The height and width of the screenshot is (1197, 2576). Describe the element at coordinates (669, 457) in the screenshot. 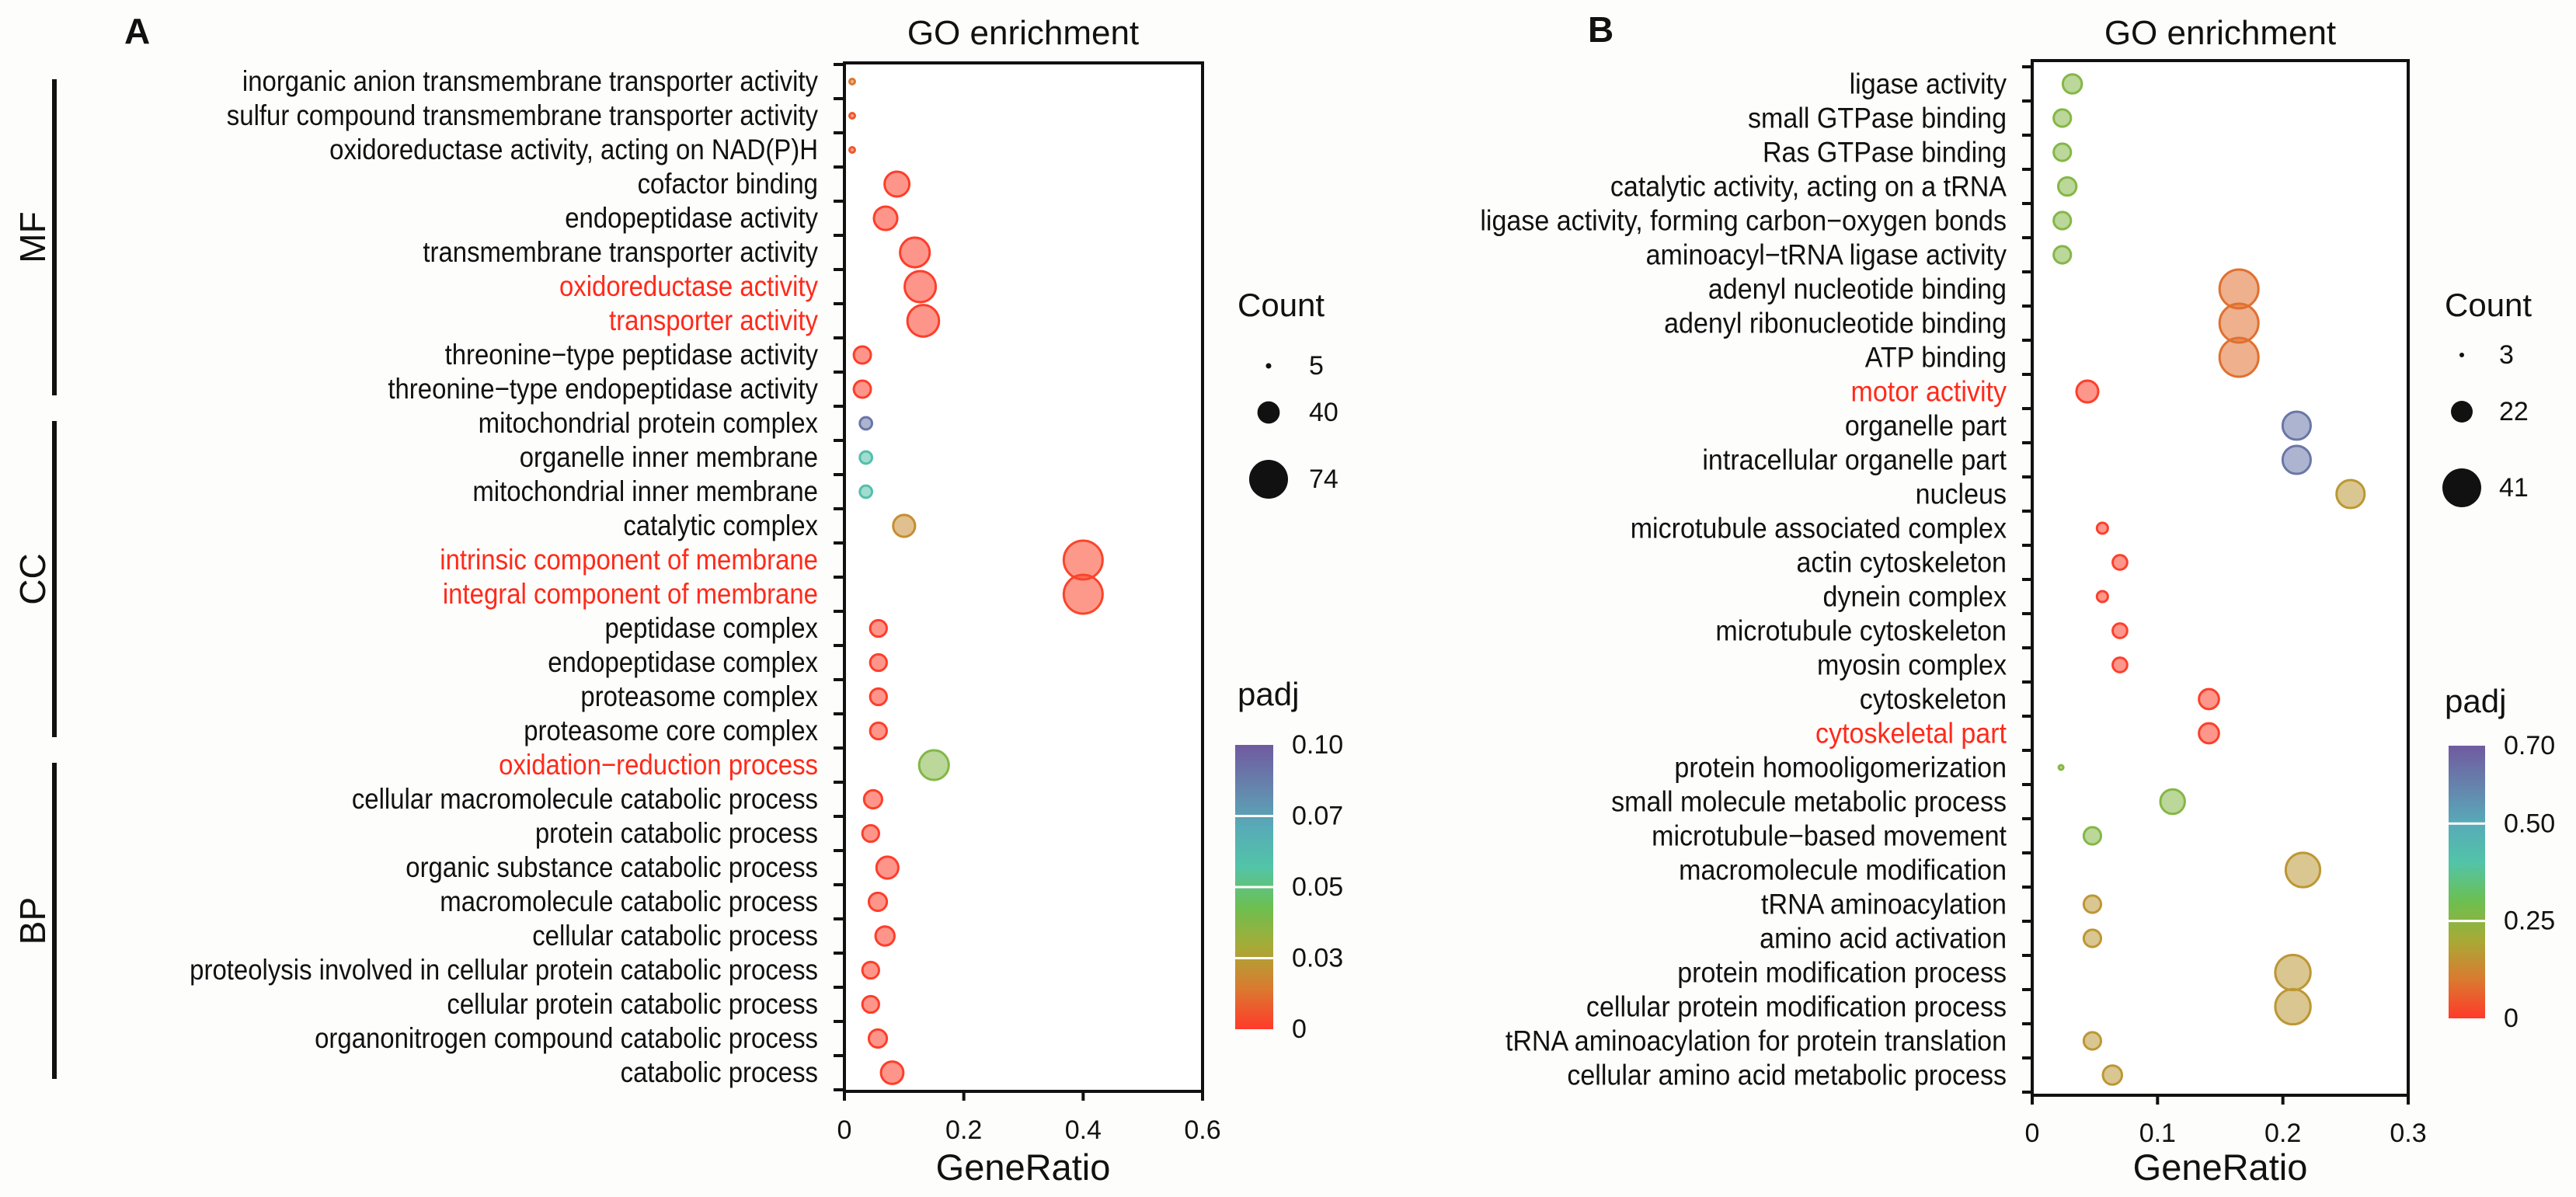

I see `term-label: organelle inner membrane` at that location.